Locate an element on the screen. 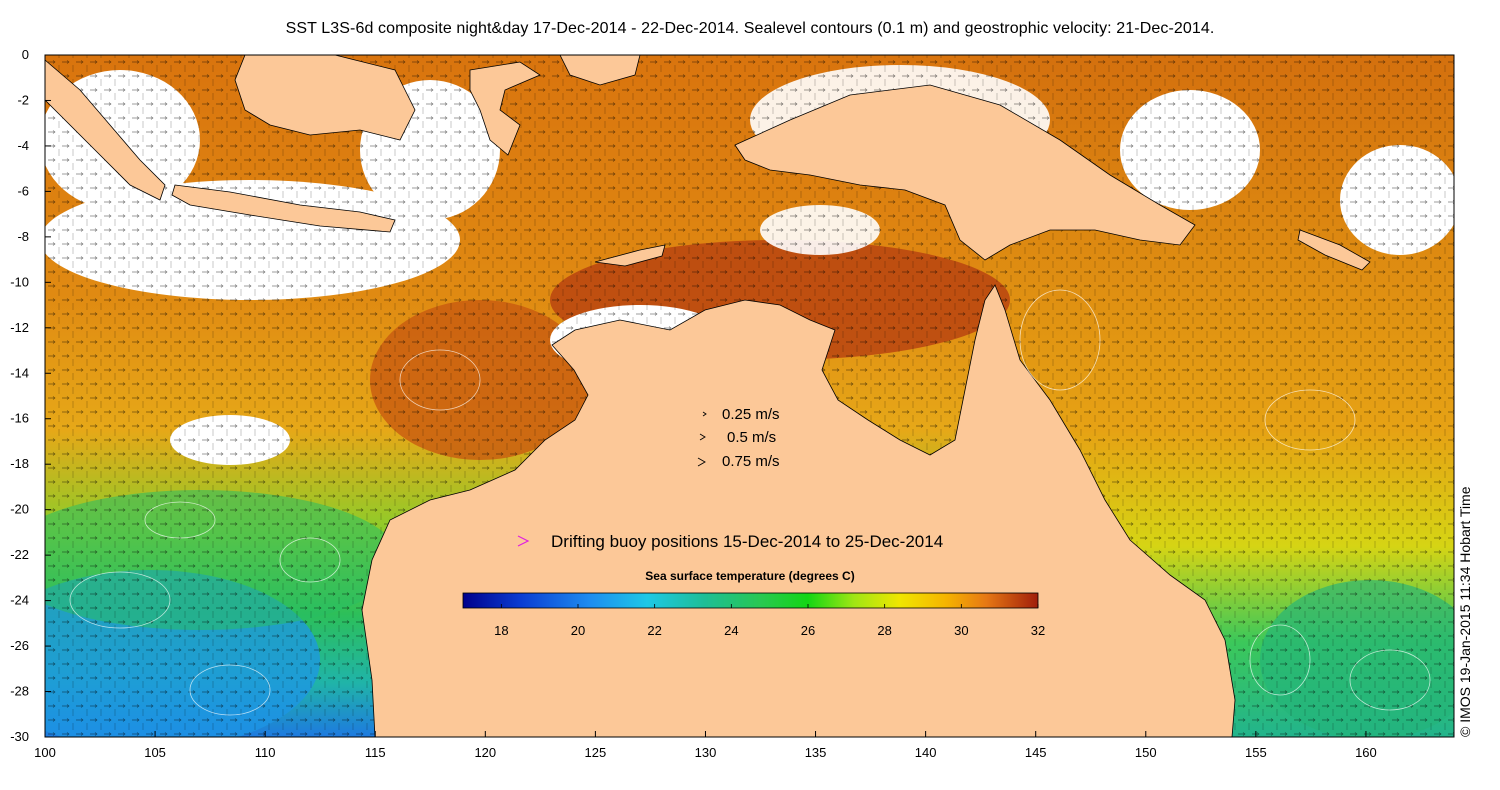 This screenshot has width=1500, height=790. x-tick-label: 120 is located at coordinates (485, 752).